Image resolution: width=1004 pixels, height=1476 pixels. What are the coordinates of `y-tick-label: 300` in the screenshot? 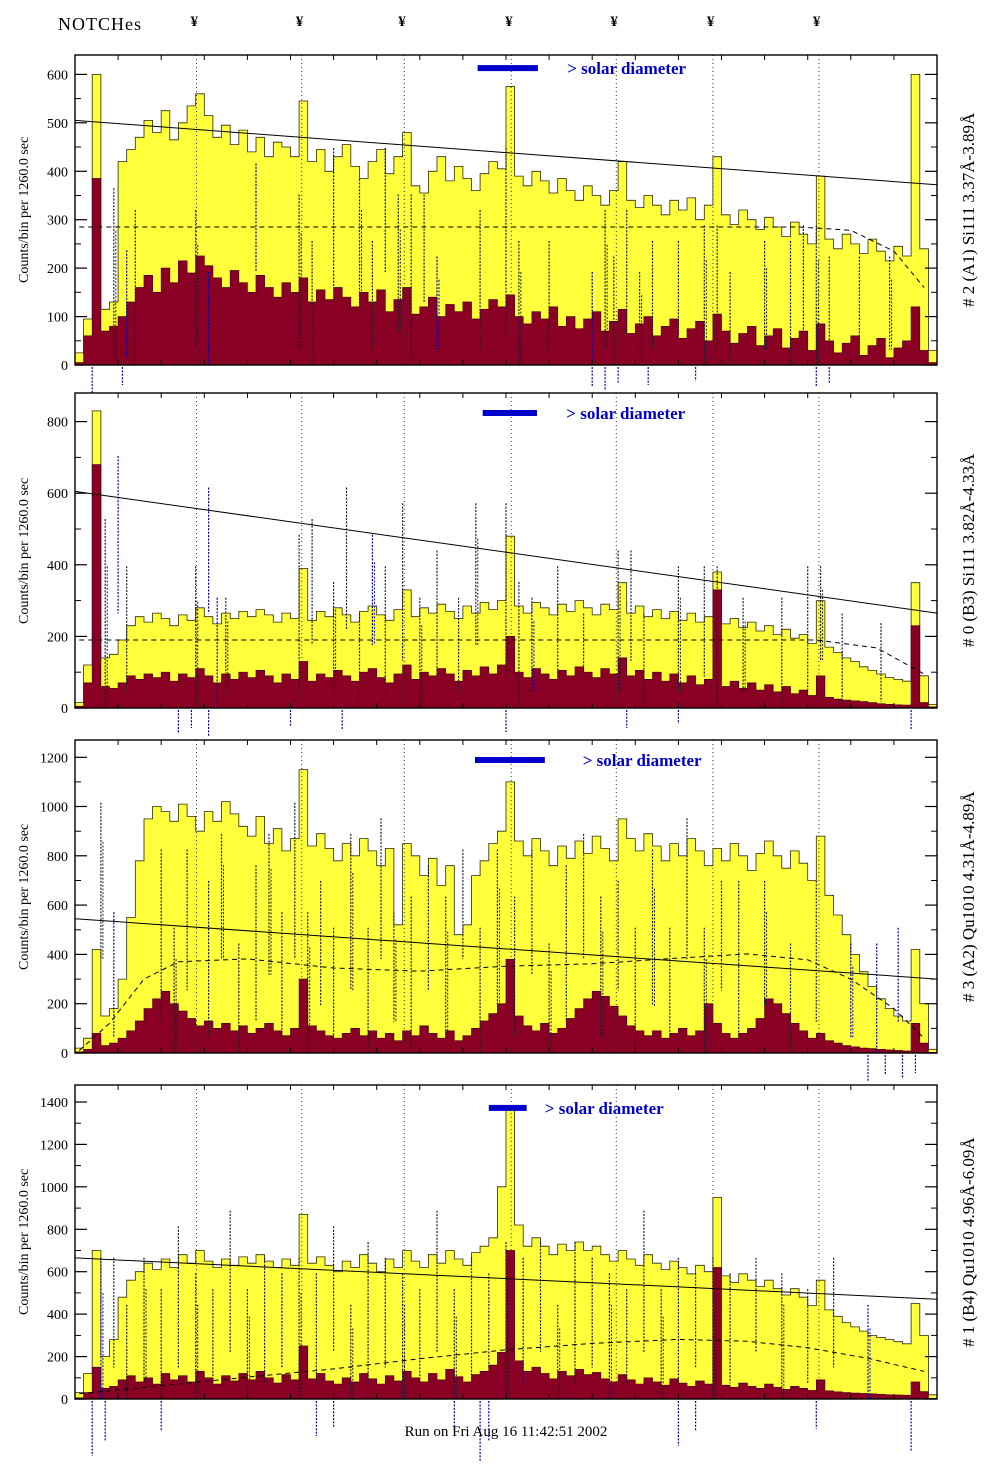 It's located at (57, 221).